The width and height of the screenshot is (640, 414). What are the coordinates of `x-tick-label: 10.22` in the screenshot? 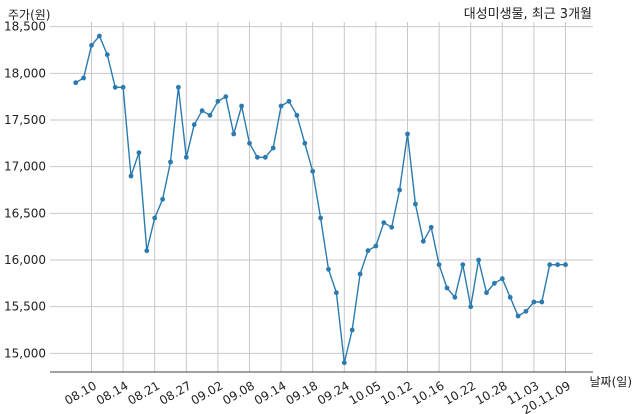 It's located at (459, 392).